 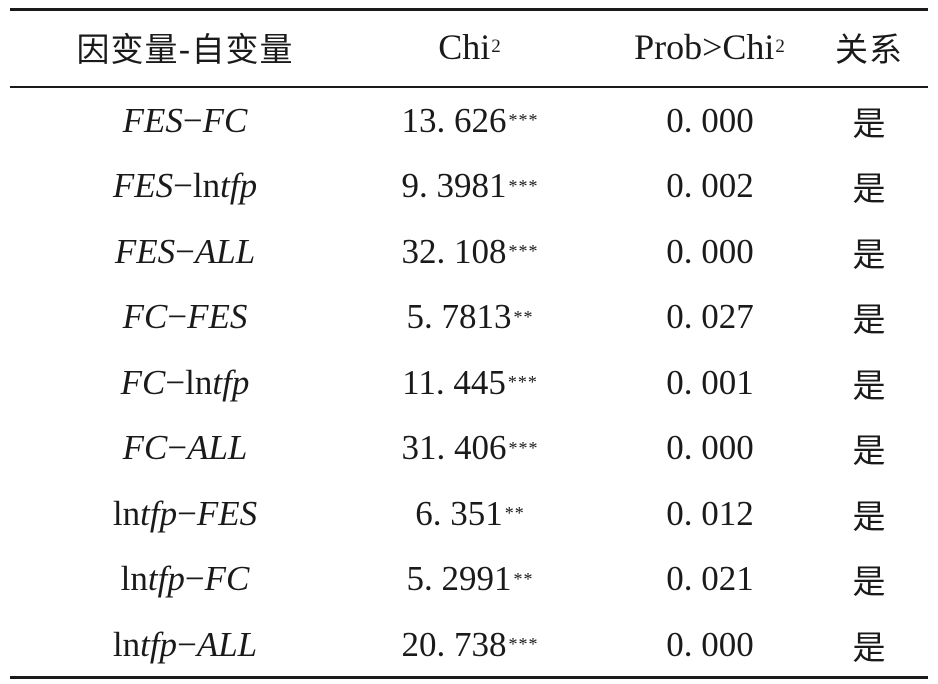 I want to click on table-top-rule, so click(x=469, y=9).